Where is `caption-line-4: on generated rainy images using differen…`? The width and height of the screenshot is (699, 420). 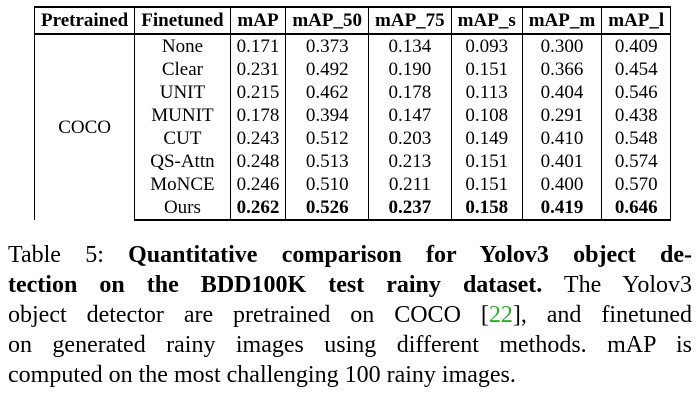 caption-line-4: on generated rainy images using differen… is located at coordinates (350, 345).